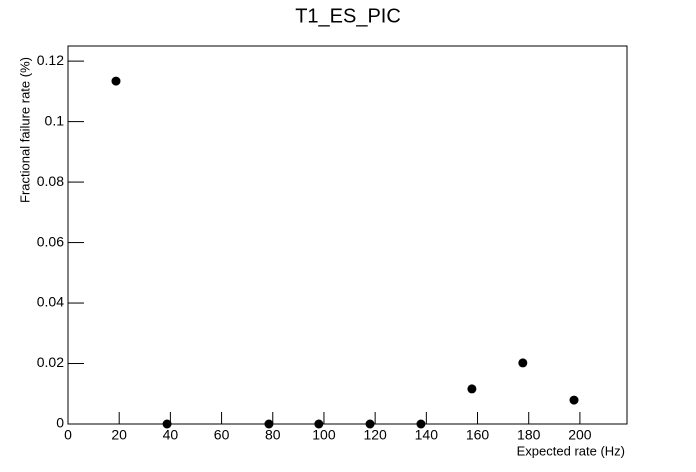 This screenshot has width=696, height=472. I want to click on x-tick-label: 120, so click(375, 435).